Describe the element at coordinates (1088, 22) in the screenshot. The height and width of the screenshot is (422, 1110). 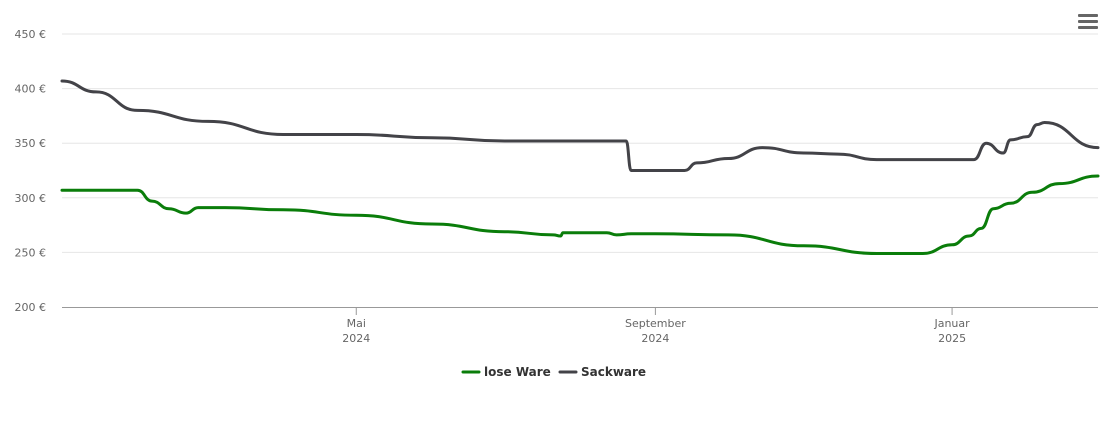
I see `hamburger-menu-icon` at that location.